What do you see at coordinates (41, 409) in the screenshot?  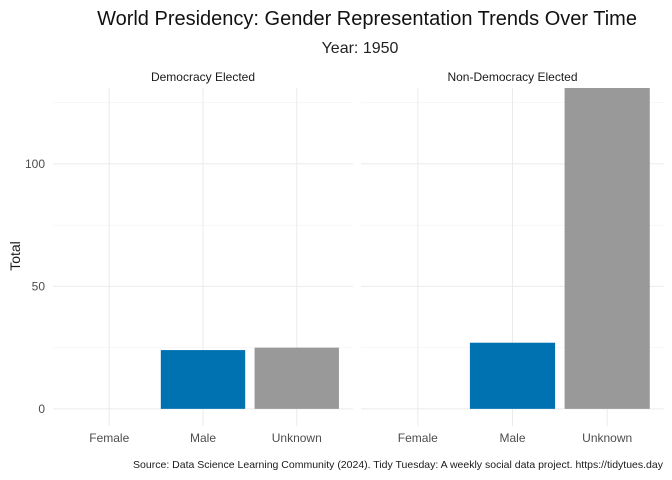 I see `y-tick-label: 0` at bounding box center [41, 409].